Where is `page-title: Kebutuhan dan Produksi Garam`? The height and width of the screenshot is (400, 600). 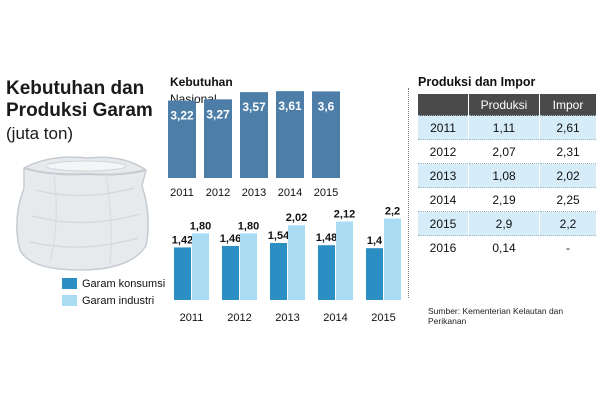 page-title: Kebutuhan dan Produksi Garam is located at coordinates (79, 99).